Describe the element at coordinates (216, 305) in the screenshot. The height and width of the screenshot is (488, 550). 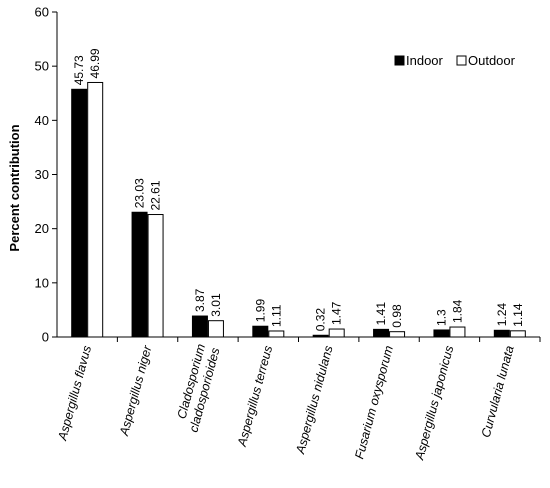
I see `data-label-outdoor: 3.01` at that location.